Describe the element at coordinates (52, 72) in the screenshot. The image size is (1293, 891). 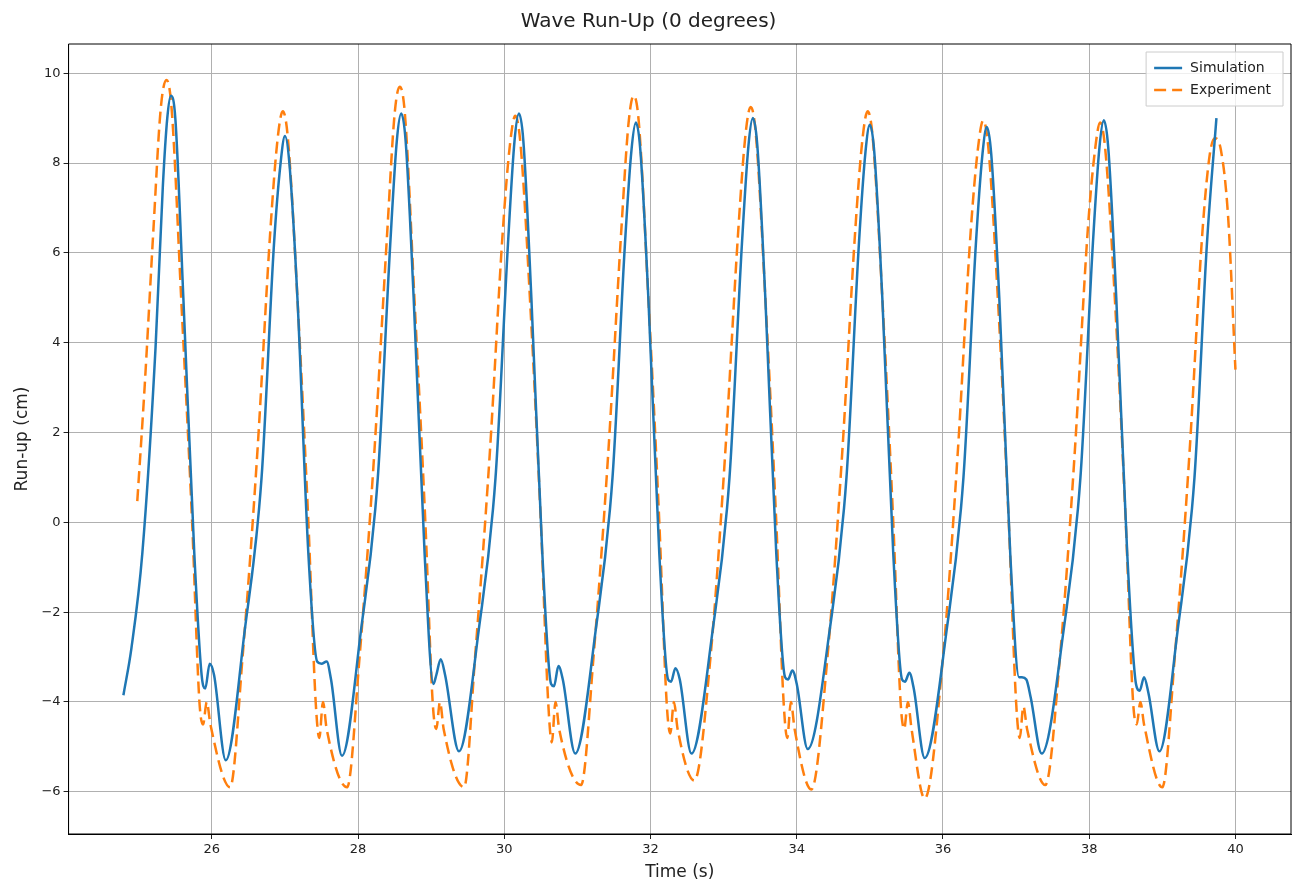
I see `y-tick-label: 10` at that location.